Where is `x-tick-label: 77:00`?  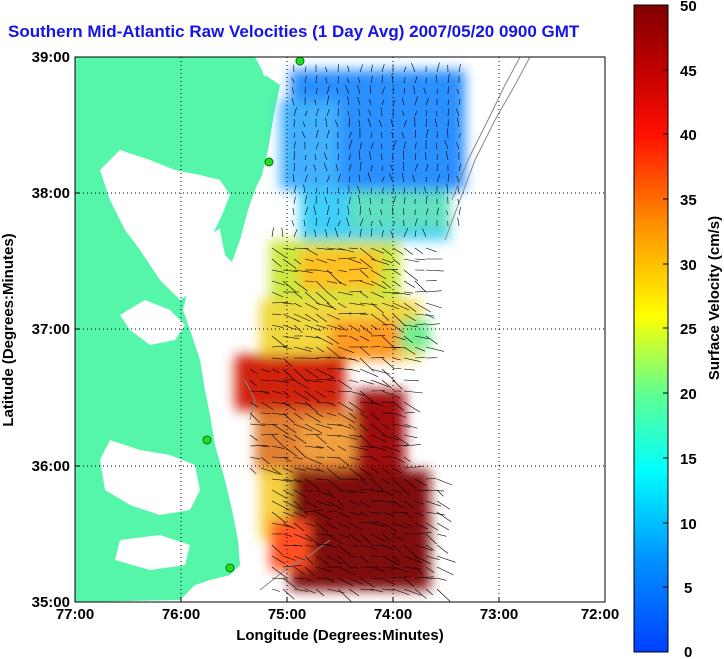 x-tick-label: 77:00 is located at coordinates (75, 614).